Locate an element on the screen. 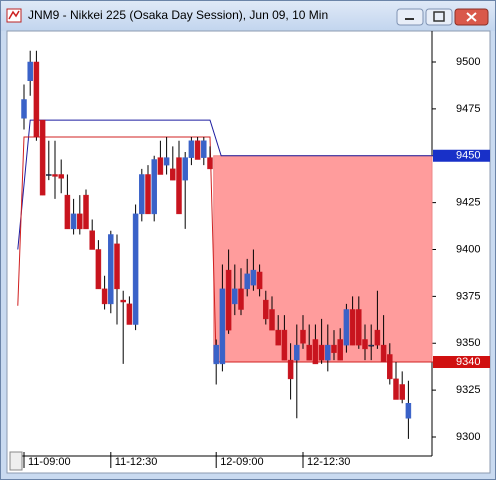 This screenshot has width=496, height=480. y-tick-label: 9375 is located at coordinates (468, 296).